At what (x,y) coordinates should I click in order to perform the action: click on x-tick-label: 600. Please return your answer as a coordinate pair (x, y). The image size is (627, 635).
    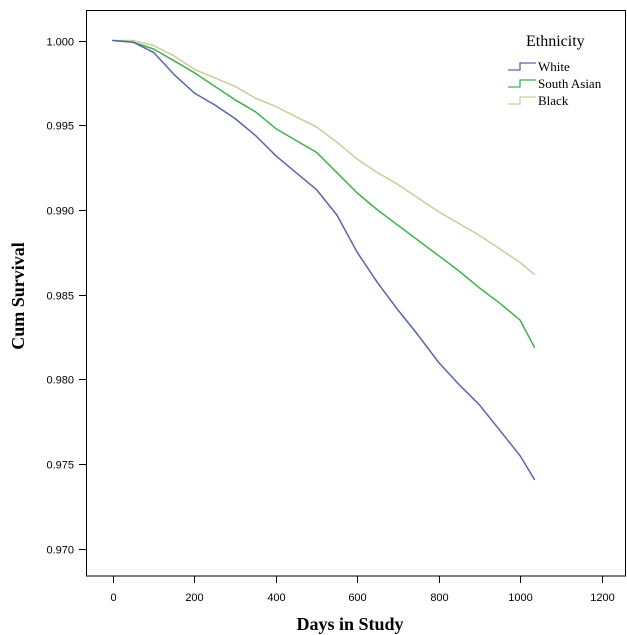
    Looking at the image, I should click on (357, 598).